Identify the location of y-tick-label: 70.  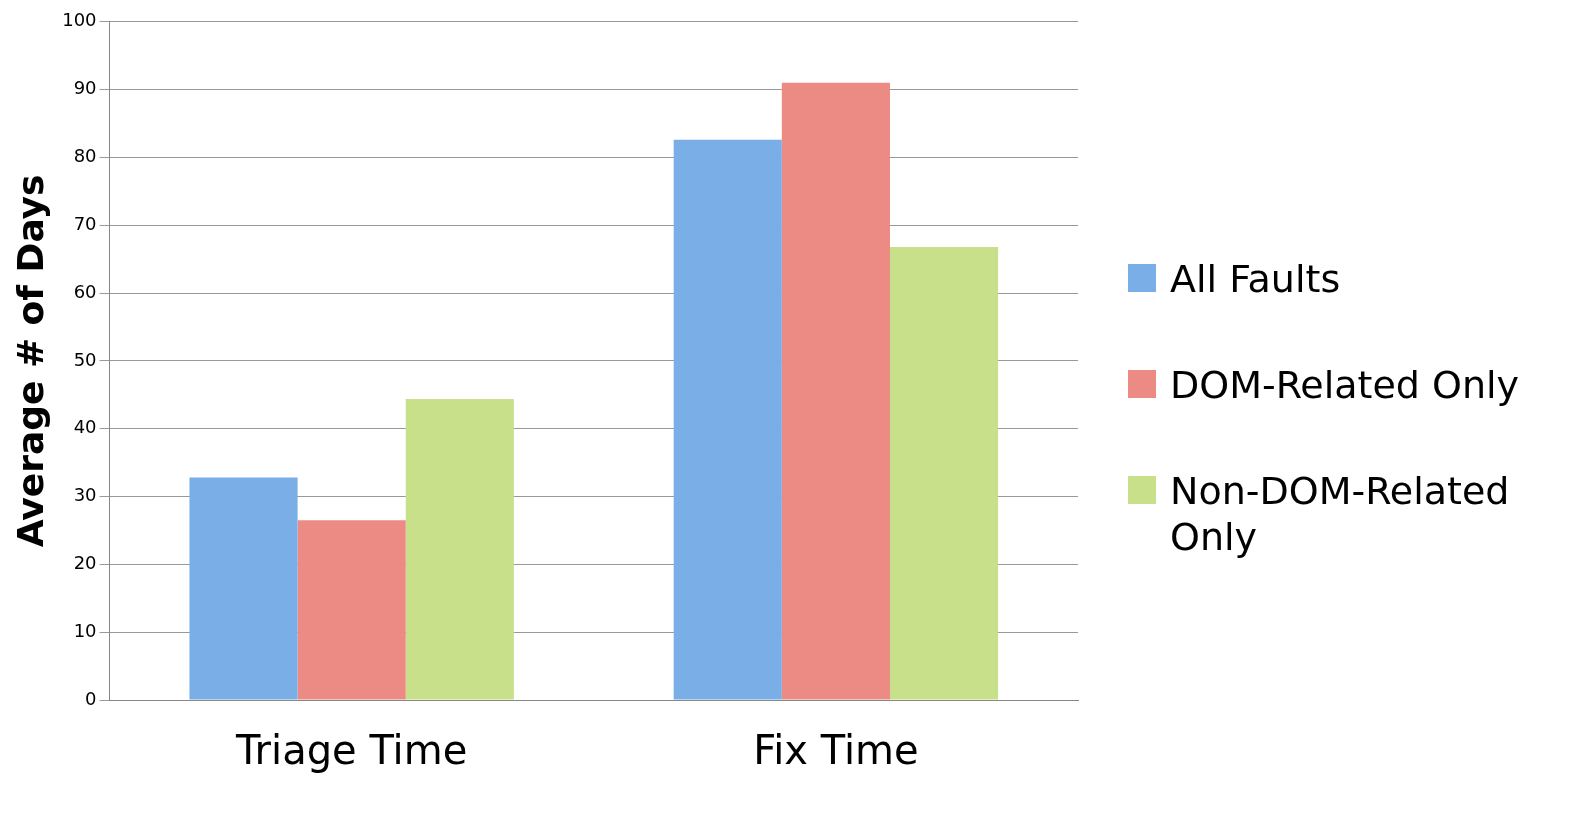
(85, 223).